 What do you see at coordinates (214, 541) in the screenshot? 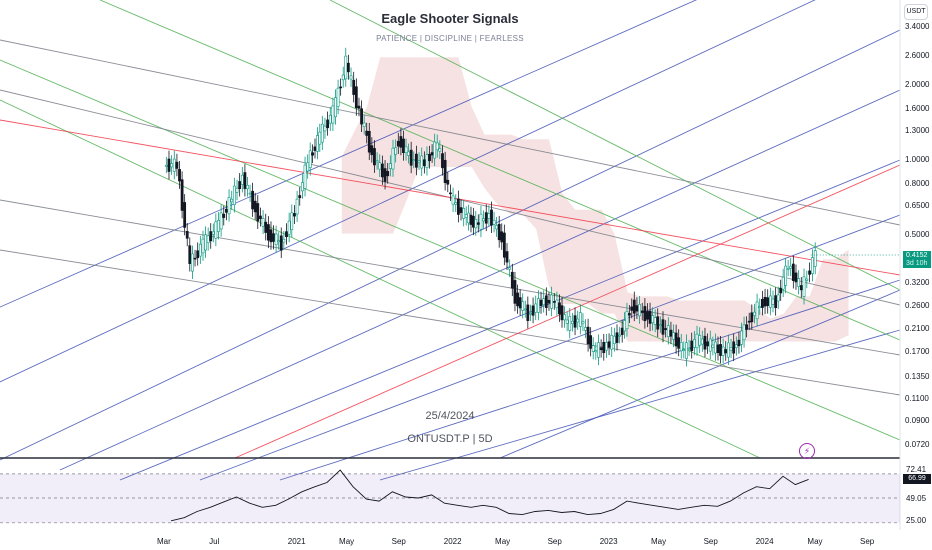
I see `x-tick-label: Jul` at bounding box center [214, 541].